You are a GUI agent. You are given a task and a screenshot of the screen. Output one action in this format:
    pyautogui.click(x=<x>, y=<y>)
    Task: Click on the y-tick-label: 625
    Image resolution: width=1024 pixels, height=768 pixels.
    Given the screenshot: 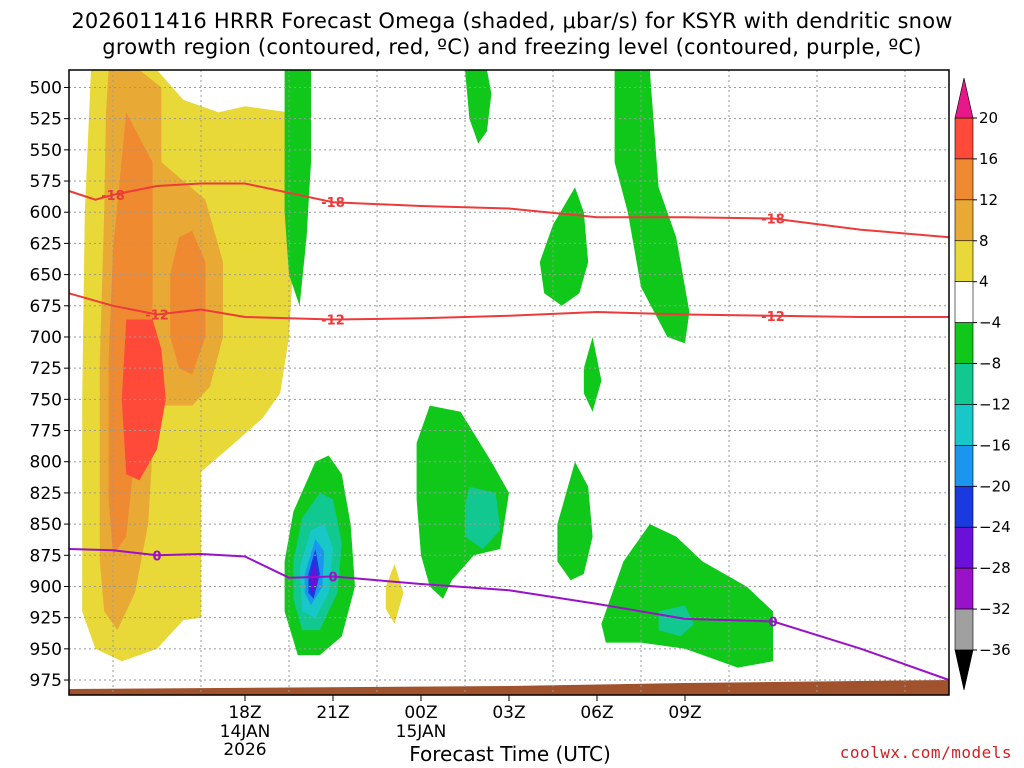 What is the action you would take?
    pyautogui.click(x=46, y=244)
    